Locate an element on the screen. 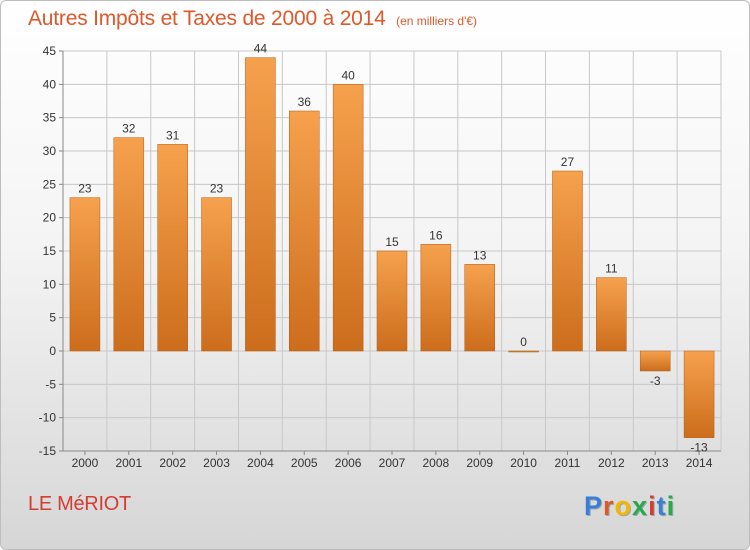 The width and height of the screenshot is (750, 550). data-label: 15 is located at coordinates (392, 242).